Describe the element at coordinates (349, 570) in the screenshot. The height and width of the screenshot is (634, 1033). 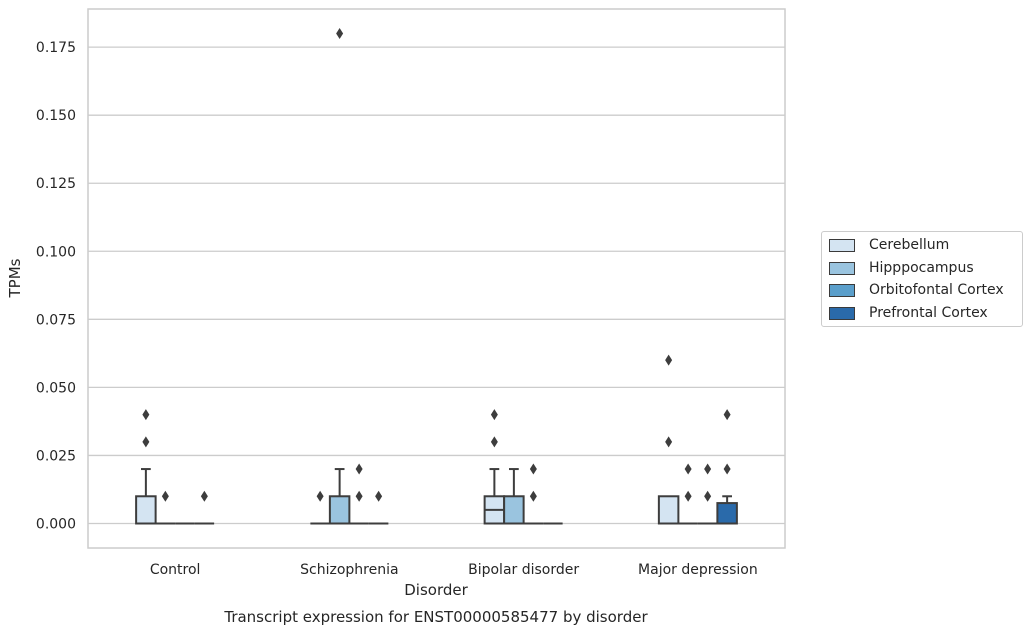
I see `x-tick-label: Schizophrenia` at that location.